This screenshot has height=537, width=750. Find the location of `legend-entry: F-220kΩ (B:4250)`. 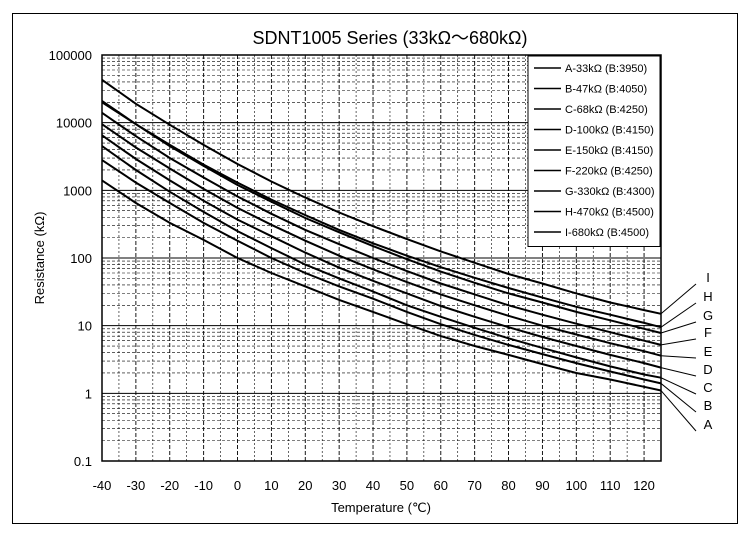

legend-entry: F-220kΩ (B:4250) is located at coordinates (609, 172).